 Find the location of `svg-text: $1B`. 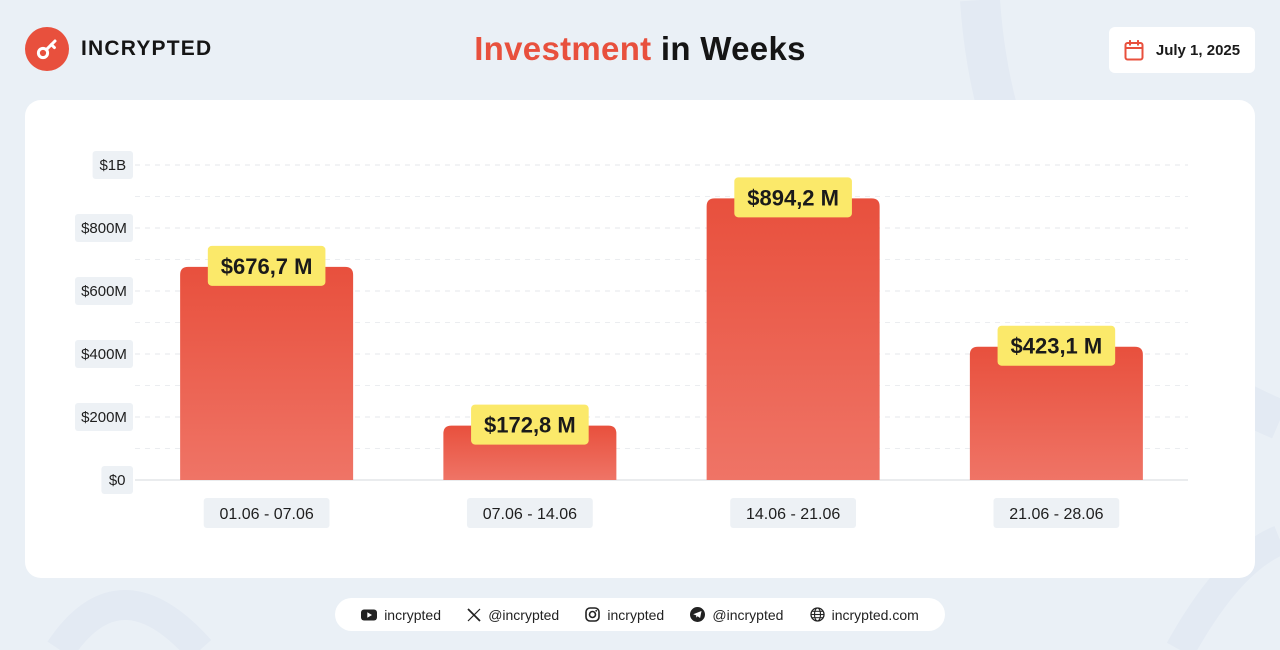

svg-text: $1B is located at coordinates (112, 165).